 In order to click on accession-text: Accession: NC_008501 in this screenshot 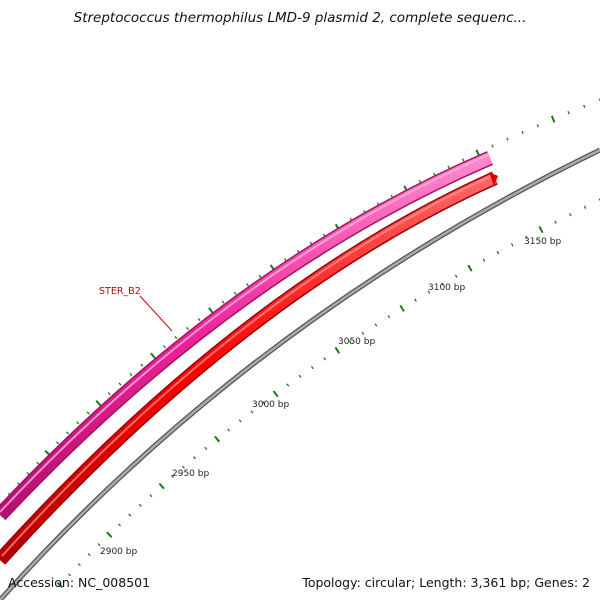, I will do `click(79, 582)`.